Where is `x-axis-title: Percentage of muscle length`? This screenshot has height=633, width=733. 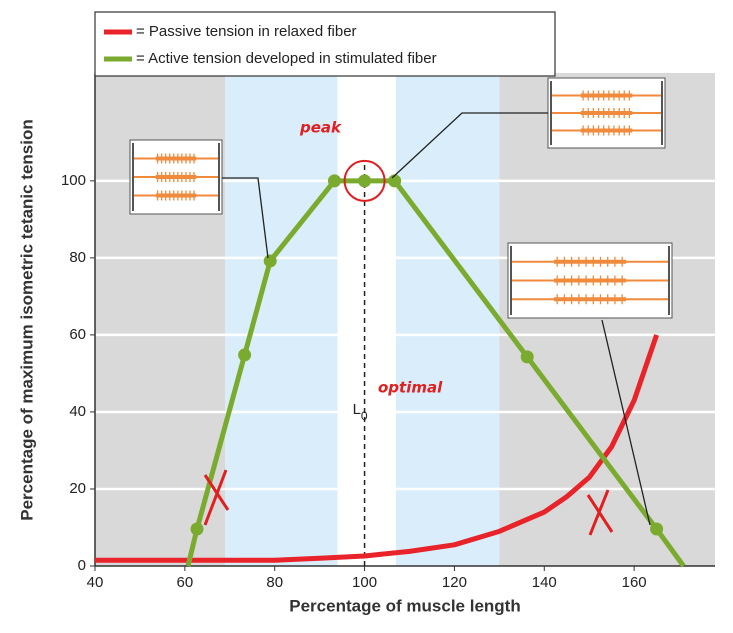
x-axis-title: Percentage of muscle length is located at coordinates (404, 605).